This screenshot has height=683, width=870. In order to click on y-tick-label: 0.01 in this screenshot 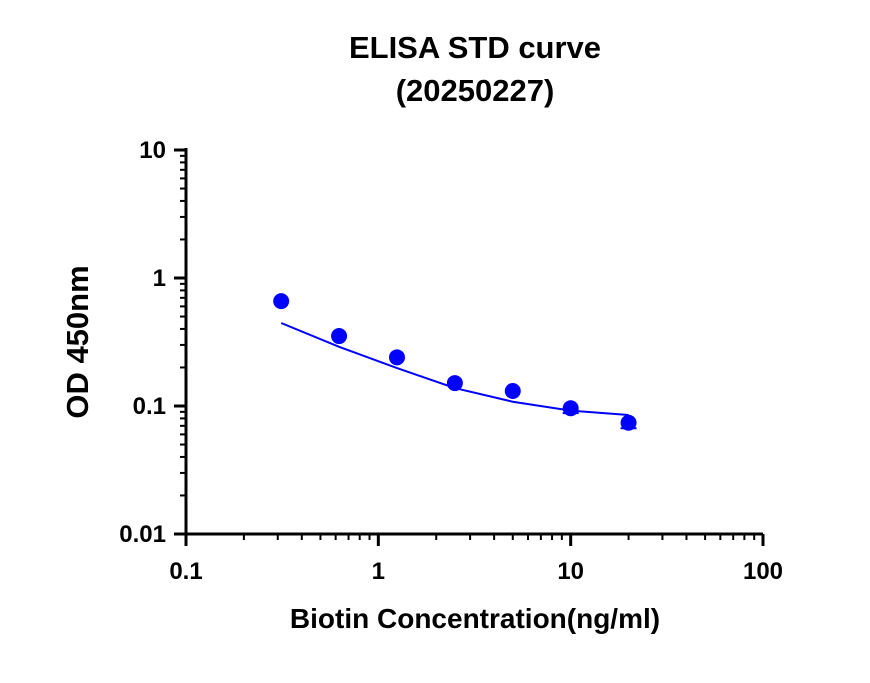, I will do `click(142, 534)`.